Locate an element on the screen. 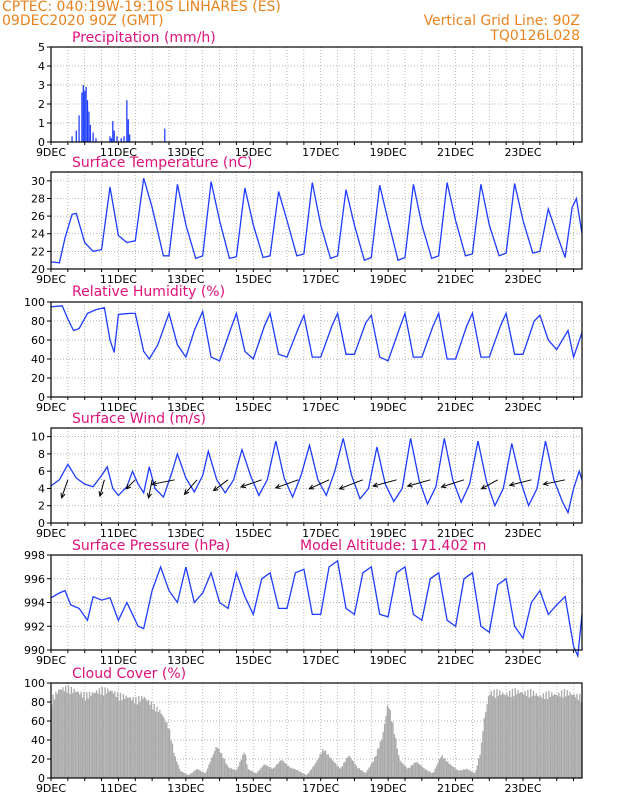 The width and height of the screenshot is (618, 800). x-tick-label: 21DEC is located at coordinates (455, 152).